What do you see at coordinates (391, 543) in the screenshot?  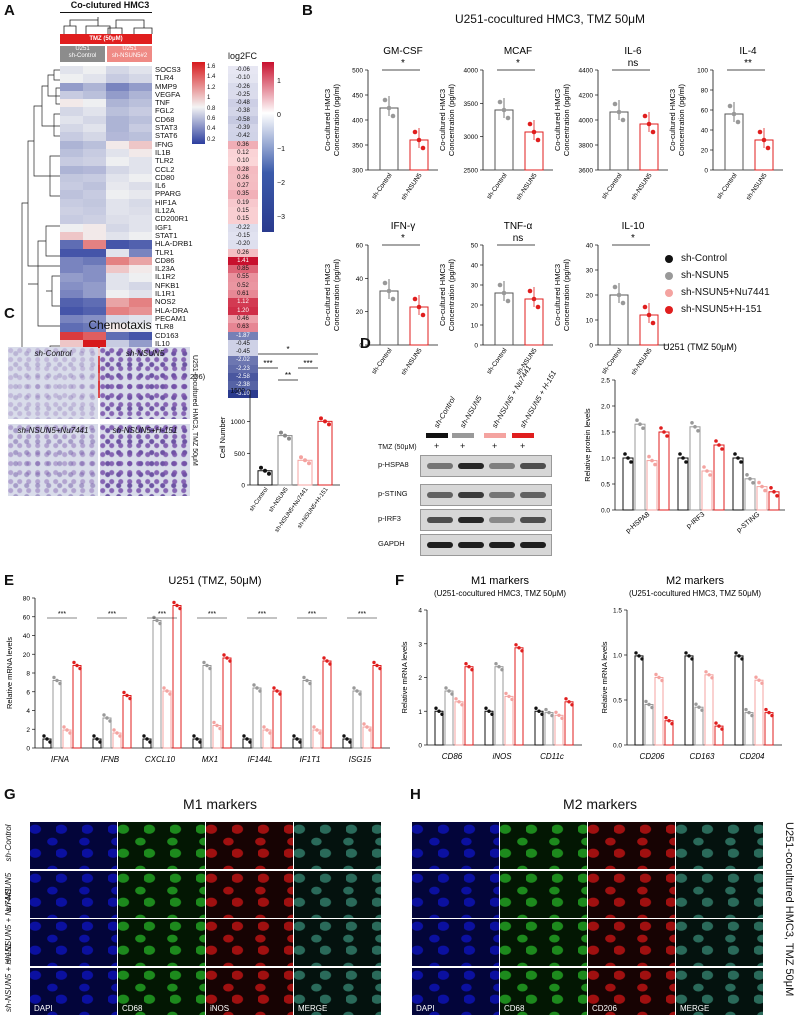 I see `western-row-label: GAPDH` at bounding box center [391, 543].